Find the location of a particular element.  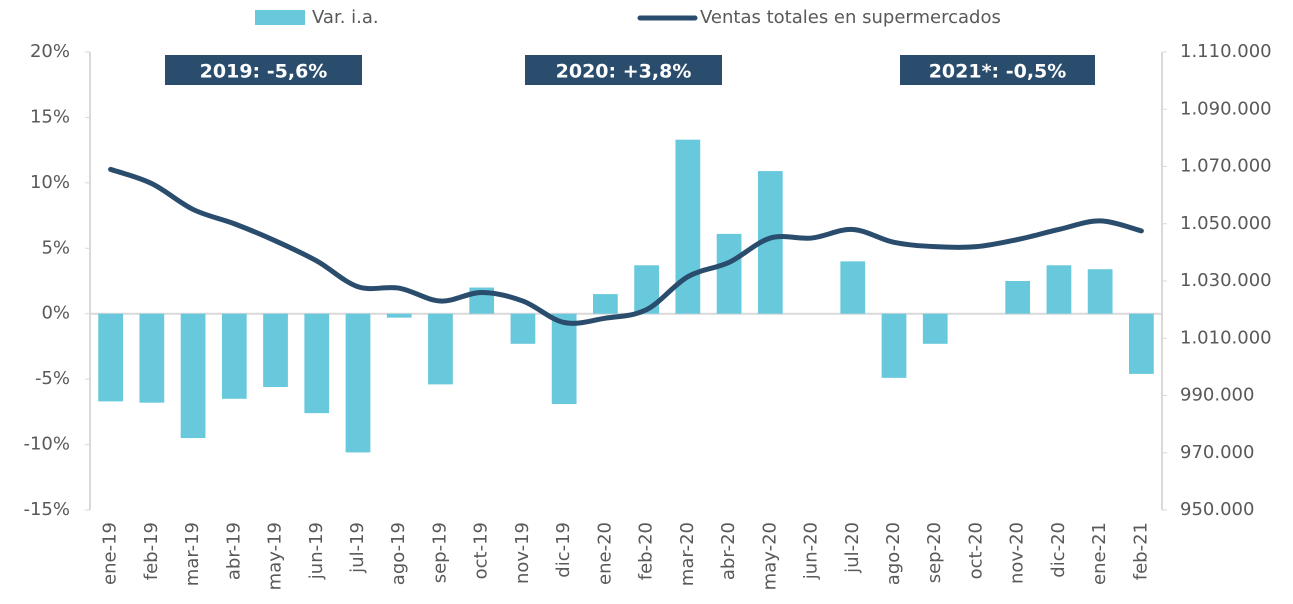

x-tick-label: jun-20 is located at coordinates (811, 551).